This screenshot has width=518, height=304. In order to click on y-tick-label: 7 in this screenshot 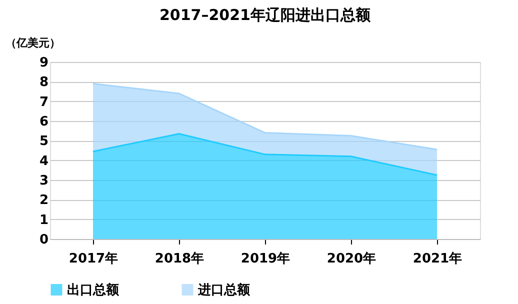, I will do `click(43, 102)`.